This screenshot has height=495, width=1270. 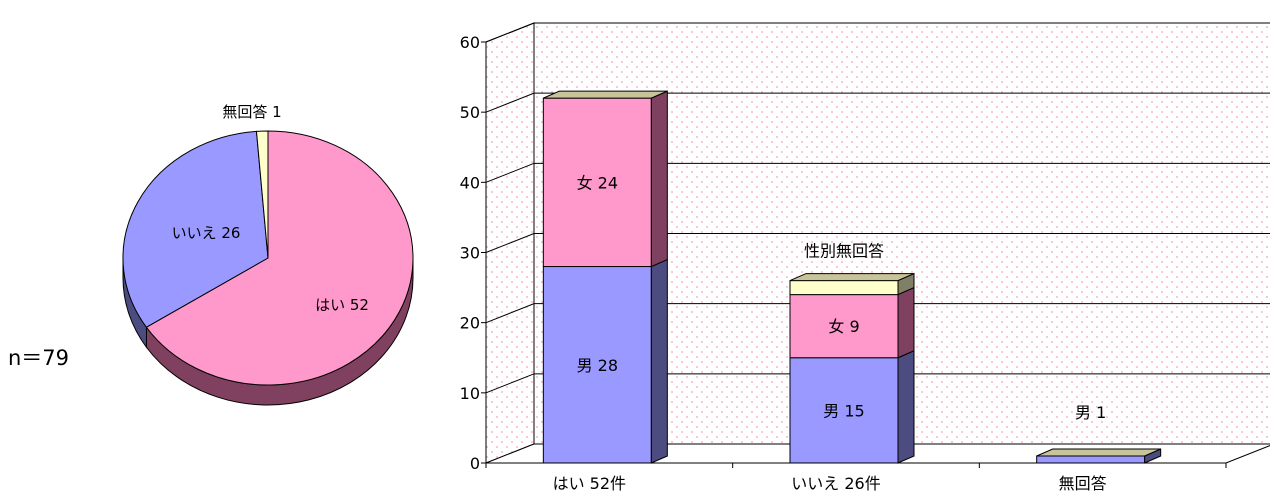 What do you see at coordinates (589, 483) in the screenshot?
I see `x-category-label: はい 52件` at bounding box center [589, 483].